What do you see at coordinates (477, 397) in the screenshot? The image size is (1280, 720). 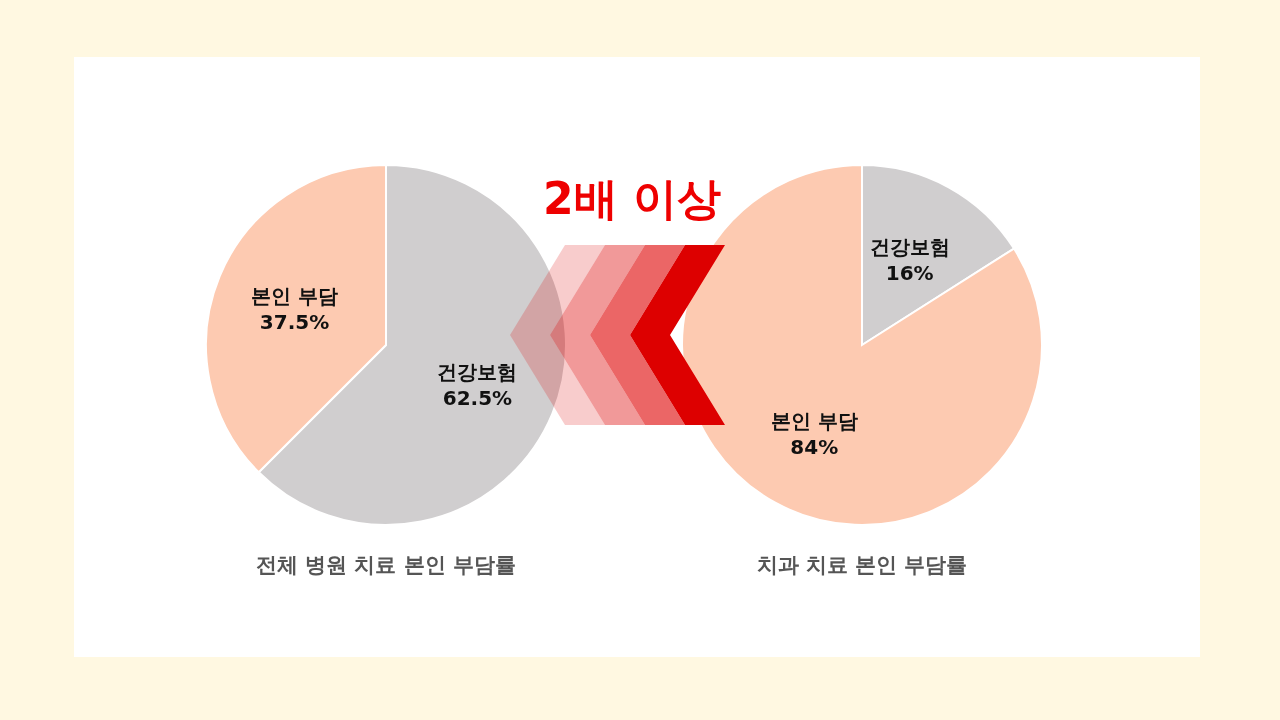 I see `data-label: 62.5%` at bounding box center [477, 397].